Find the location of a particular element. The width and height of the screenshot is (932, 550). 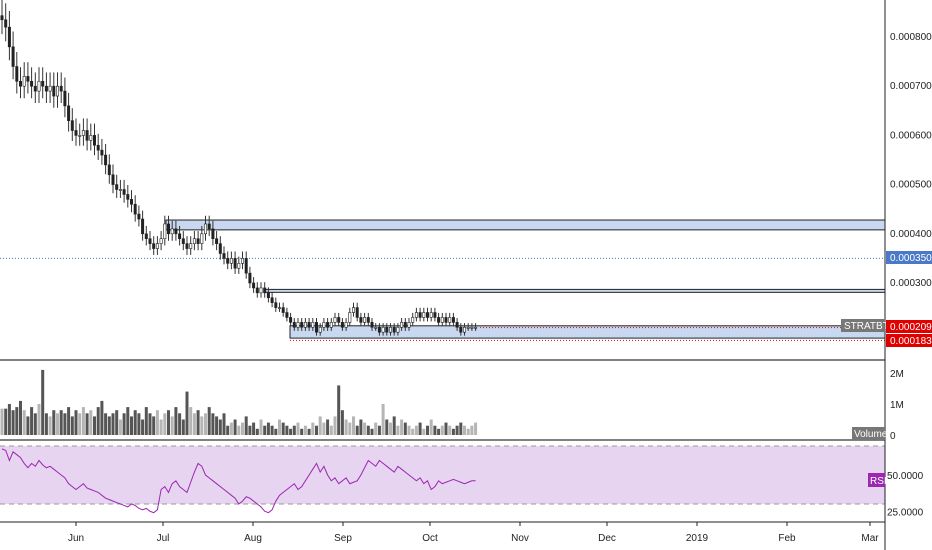

rsi-axis: 50.0000 25.0000 is located at coordinates (905, 494).